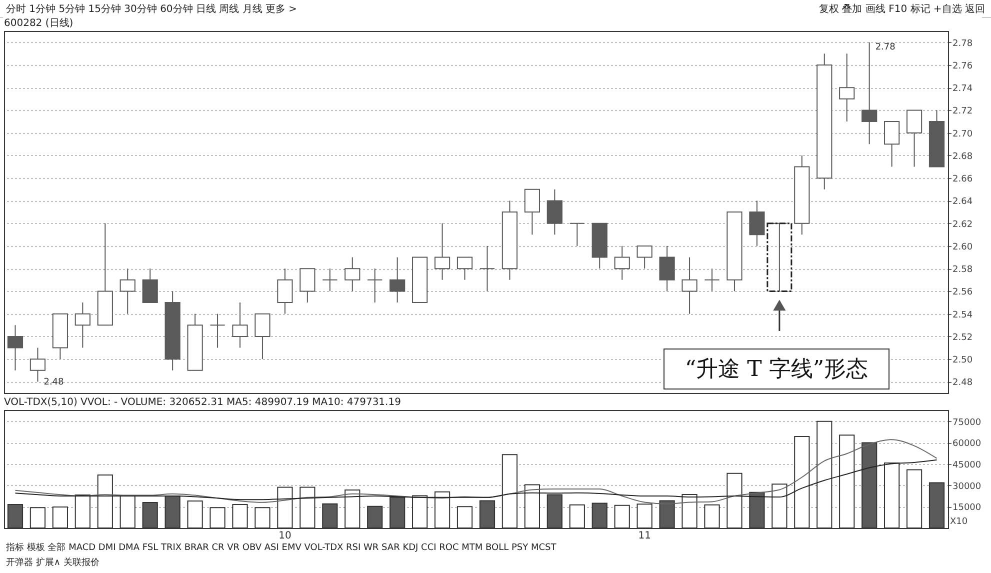  I want to click on text: 复权 叠加 画线 F10 标记 +自选 返回, so click(902, 8).